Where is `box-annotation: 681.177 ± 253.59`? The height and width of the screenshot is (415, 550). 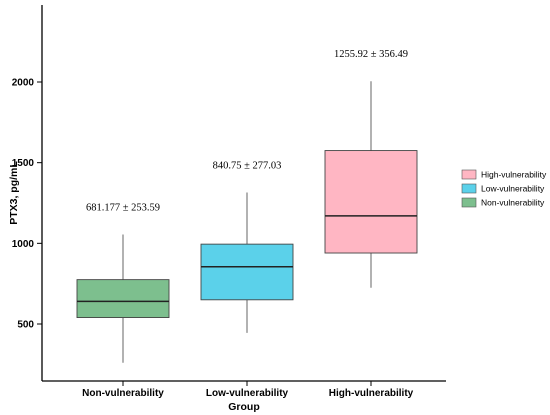
box-annotation: 681.177 ± 253.59 is located at coordinates (123, 207).